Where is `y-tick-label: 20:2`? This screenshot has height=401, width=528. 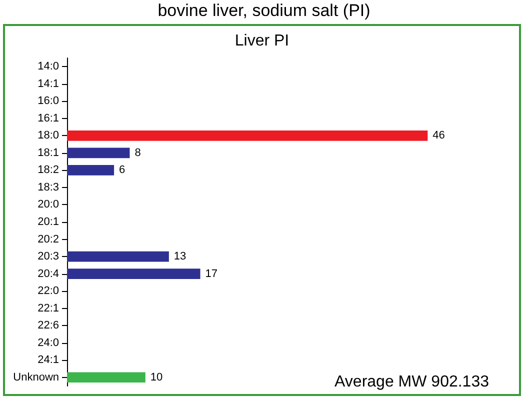
y-tick-label: 20:2 is located at coordinates (48, 239).